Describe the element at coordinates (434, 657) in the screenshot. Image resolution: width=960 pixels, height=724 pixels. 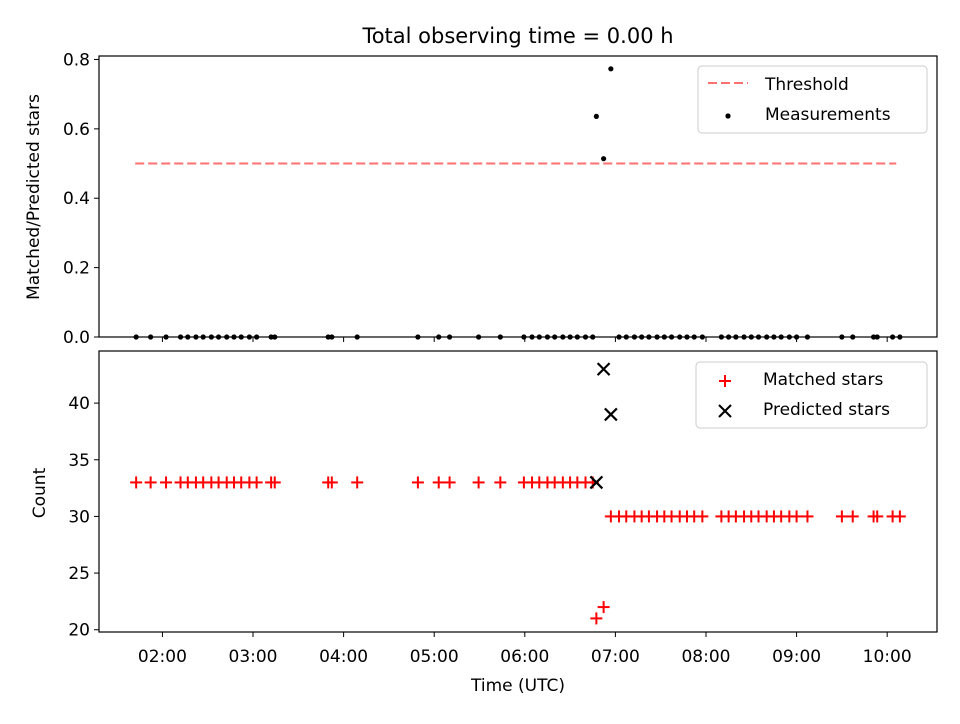
I see `x-tick-label: 05:00` at that location.